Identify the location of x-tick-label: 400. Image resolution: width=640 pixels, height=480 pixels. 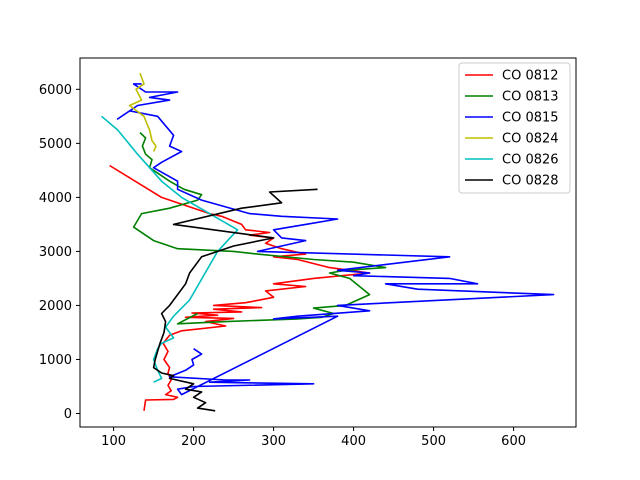
(353, 441).